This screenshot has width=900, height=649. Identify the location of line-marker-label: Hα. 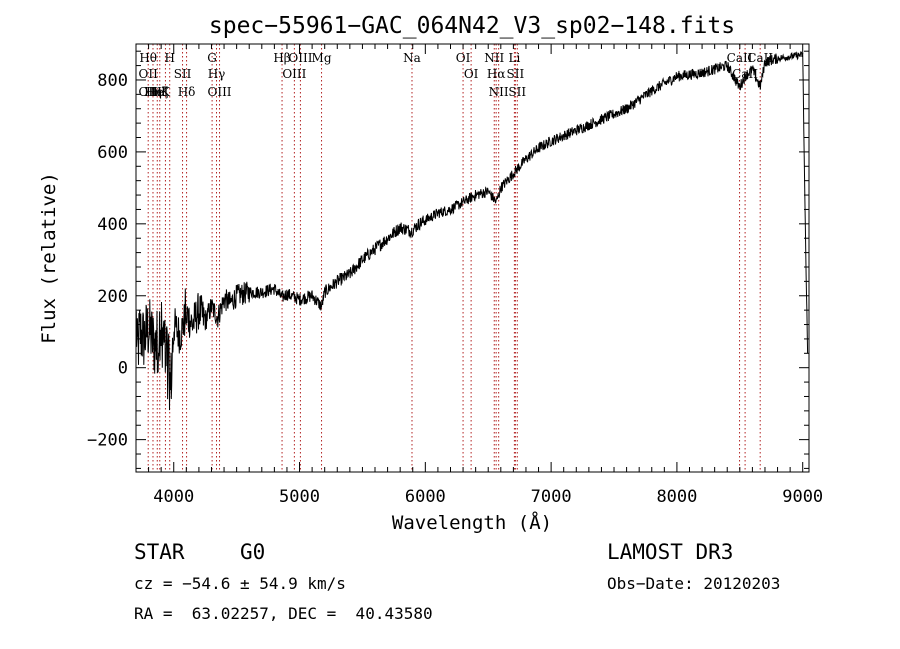
(496, 74).